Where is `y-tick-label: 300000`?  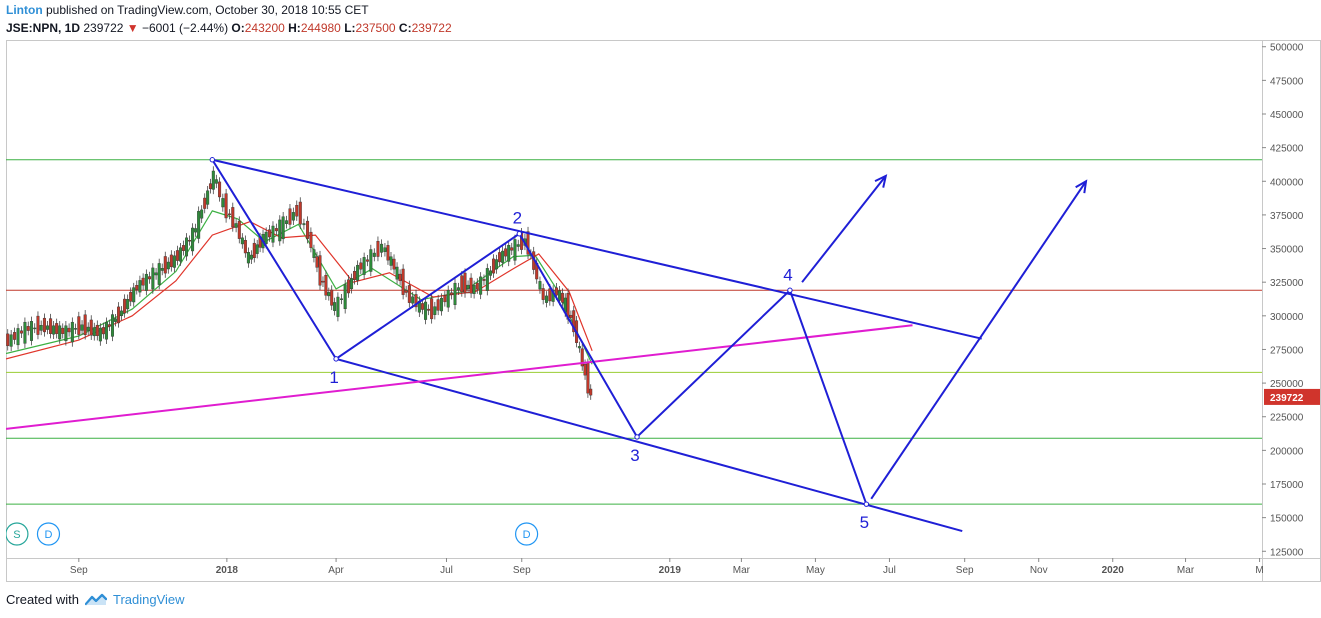 y-tick-label: 300000 is located at coordinates (1287, 317).